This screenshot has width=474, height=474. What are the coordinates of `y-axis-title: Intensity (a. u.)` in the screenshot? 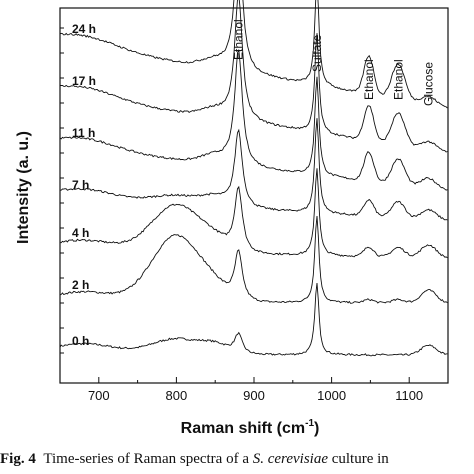 It's located at (23, 187).